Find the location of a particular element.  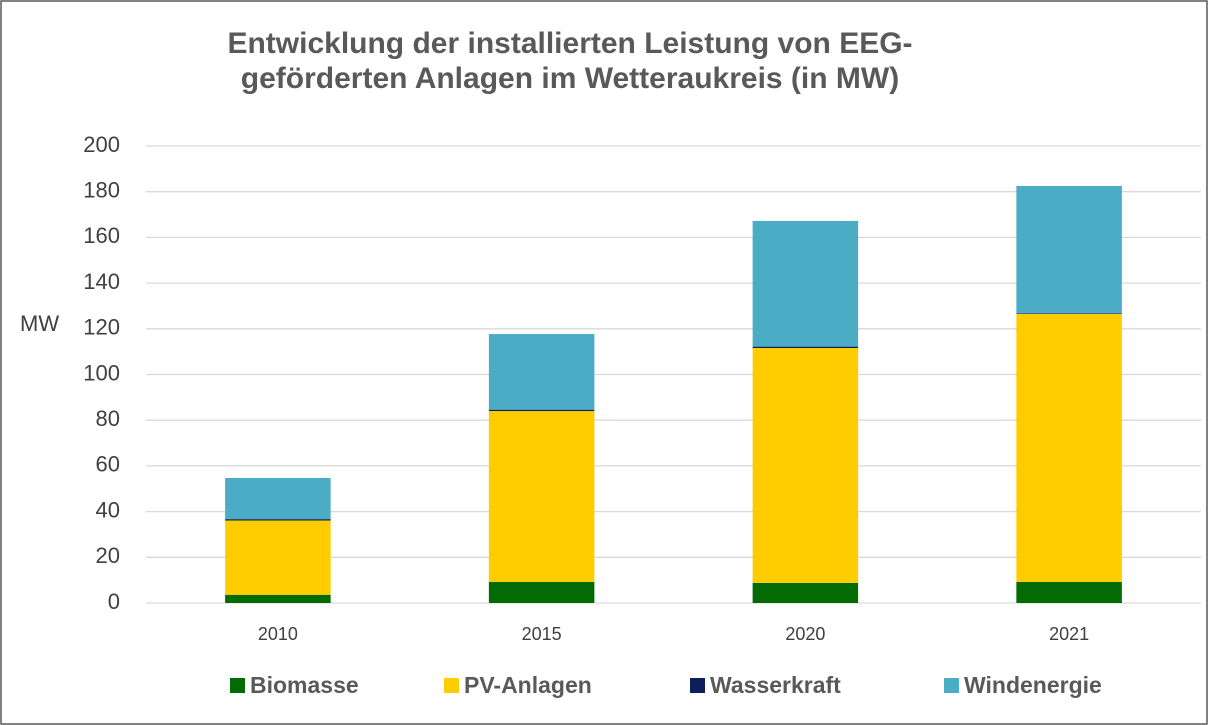

y-tick-label: 200 is located at coordinates (101, 144).